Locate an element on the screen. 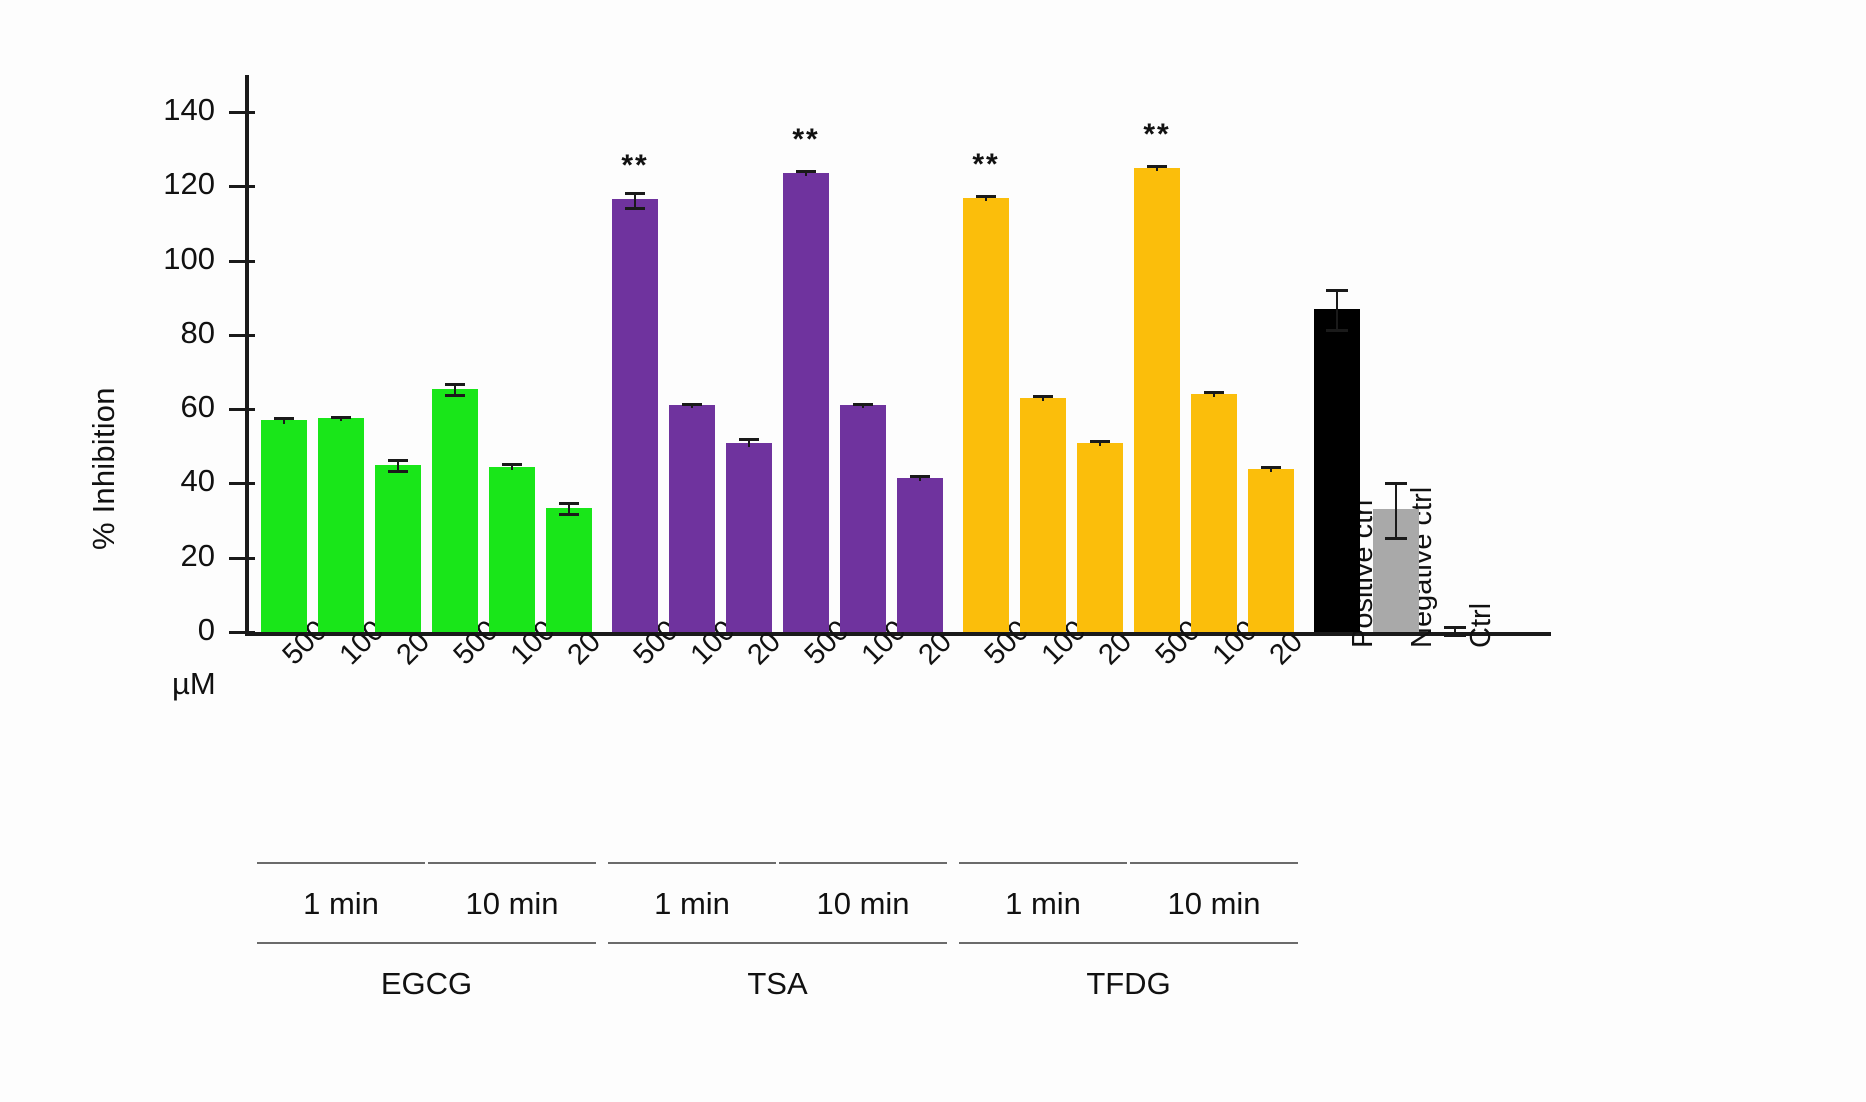 The width and height of the screenshot is (1866, 1102). y-axis-tick-label: 140 is located at coordinates (189, 110).